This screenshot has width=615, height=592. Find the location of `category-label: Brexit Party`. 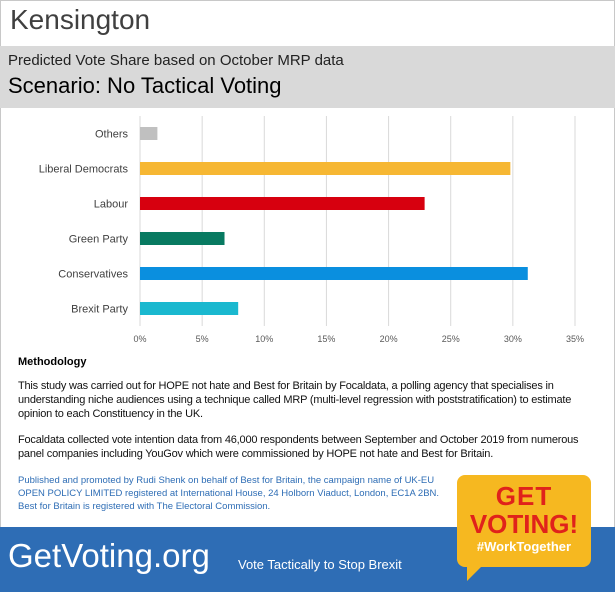

category-label: Brexit Party is located at coordinates (99, 310).